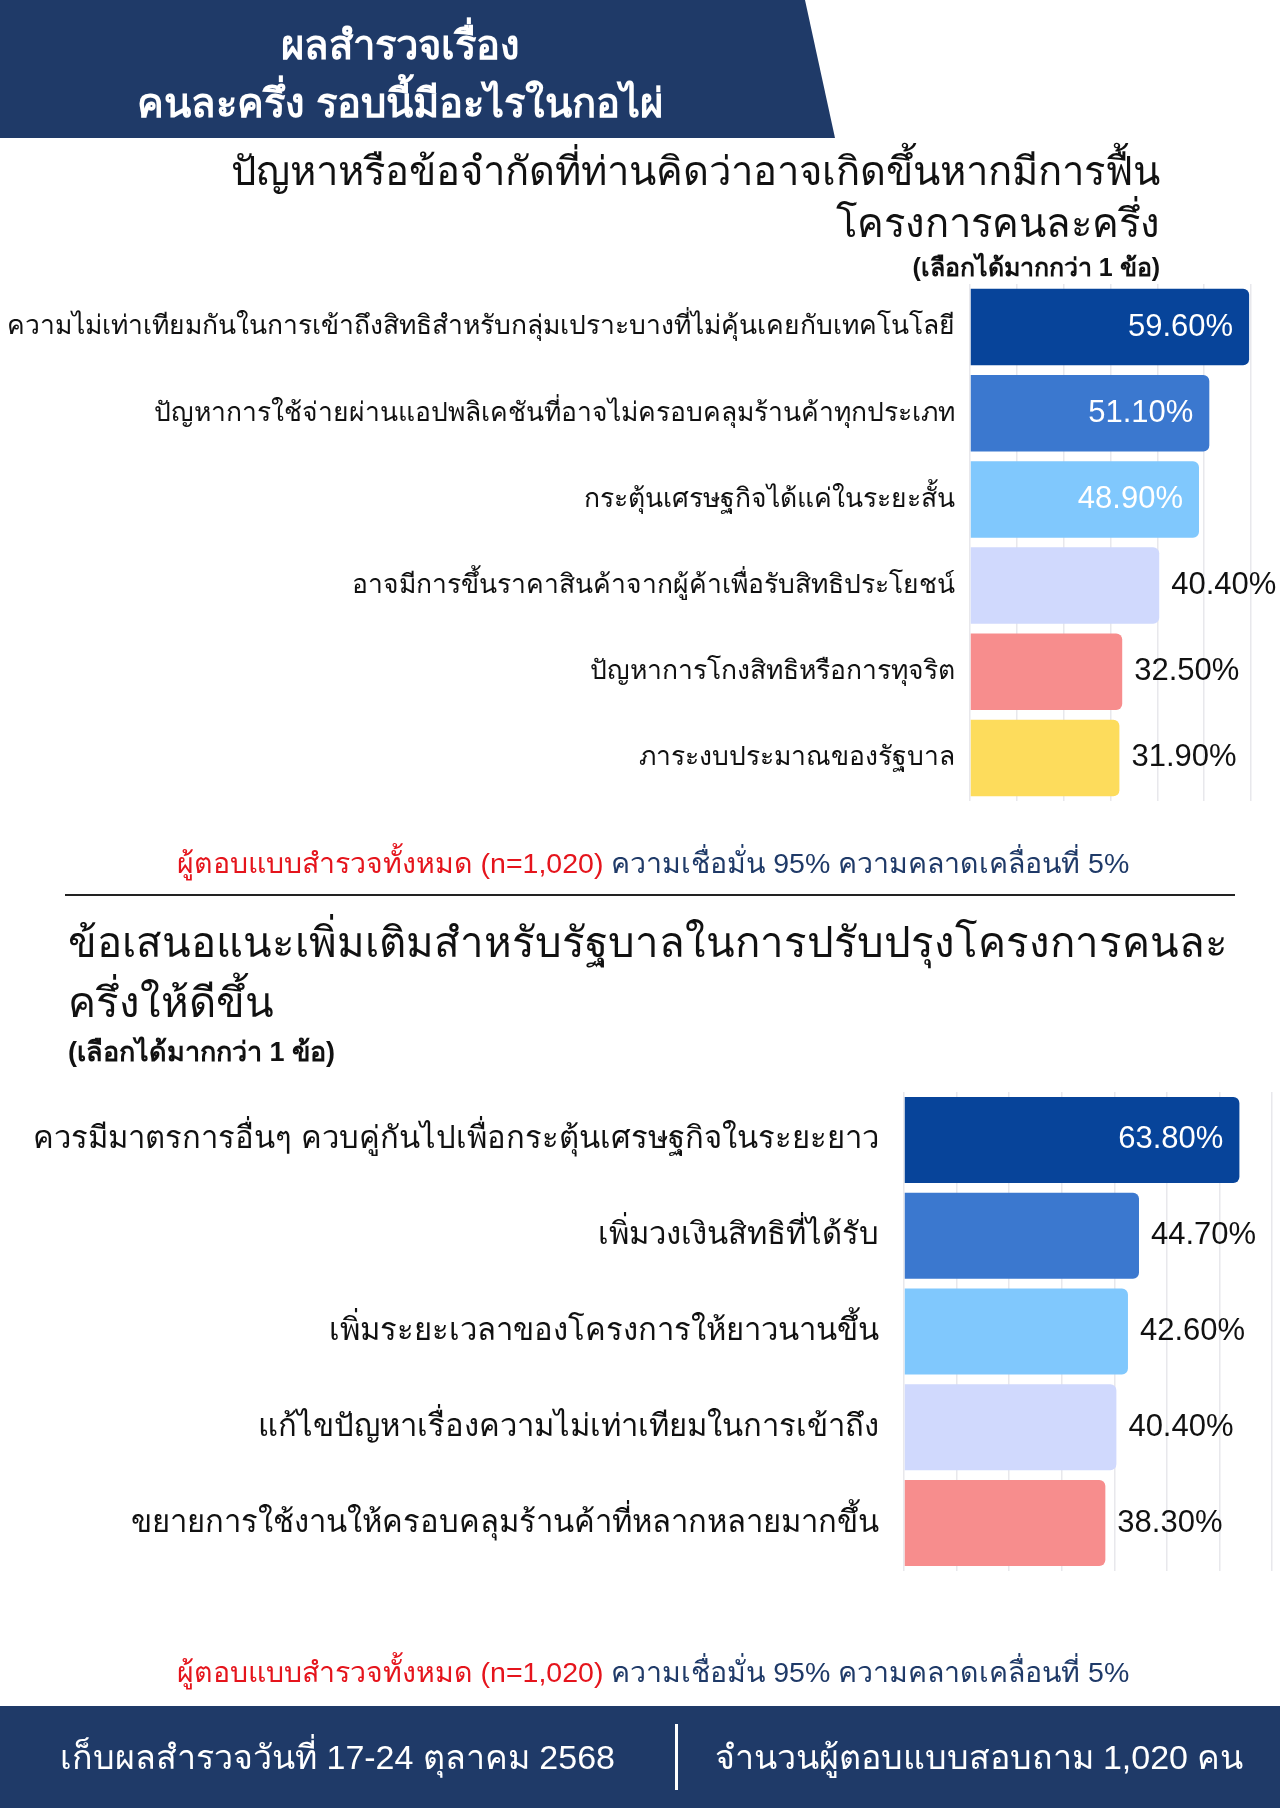 The width and height of the screenshot is (1280, 1808). I want to click on chart-subtitle: (เลือกได้มากกว่า 1 ข้อ), so click(1036, 267).